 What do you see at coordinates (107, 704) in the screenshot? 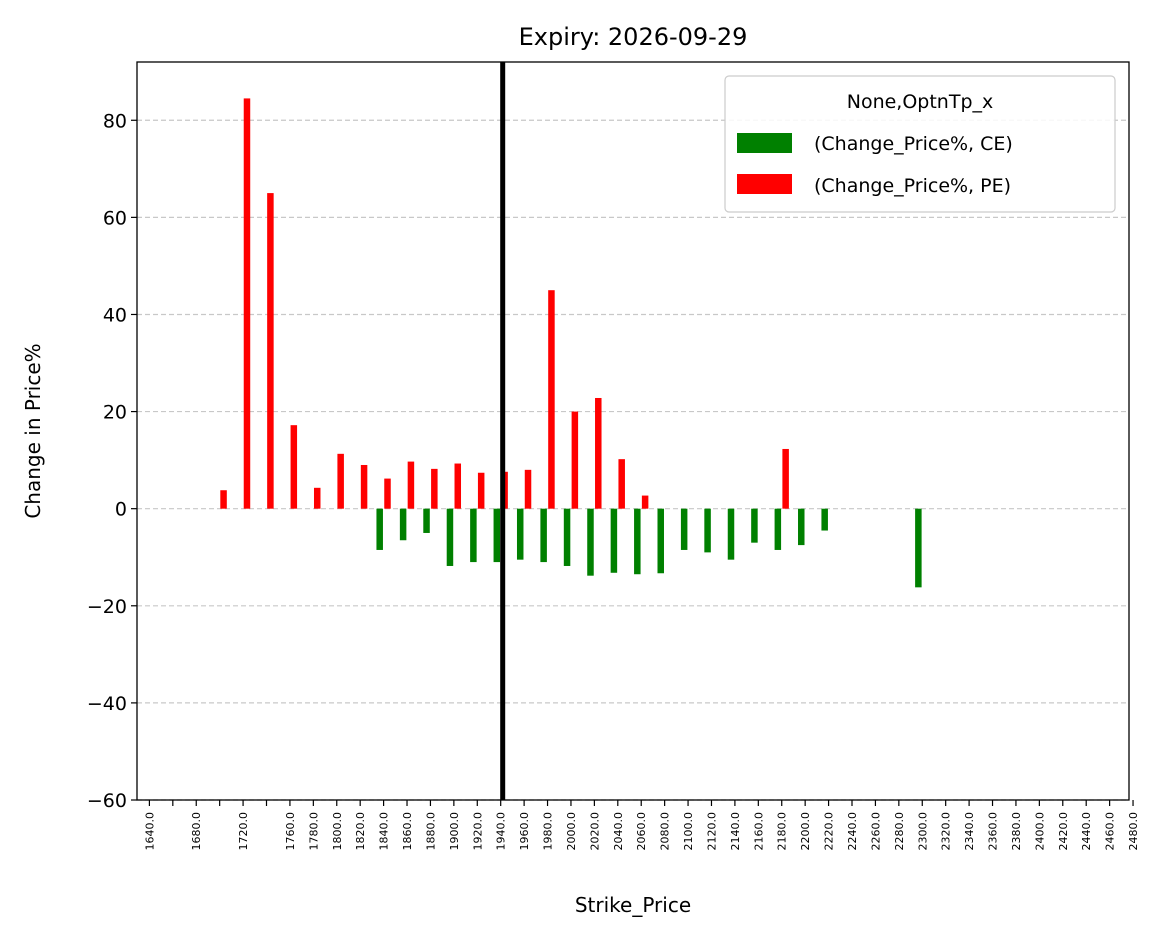
I see `y-tick-label: −40` at bounding box center [107, 704].